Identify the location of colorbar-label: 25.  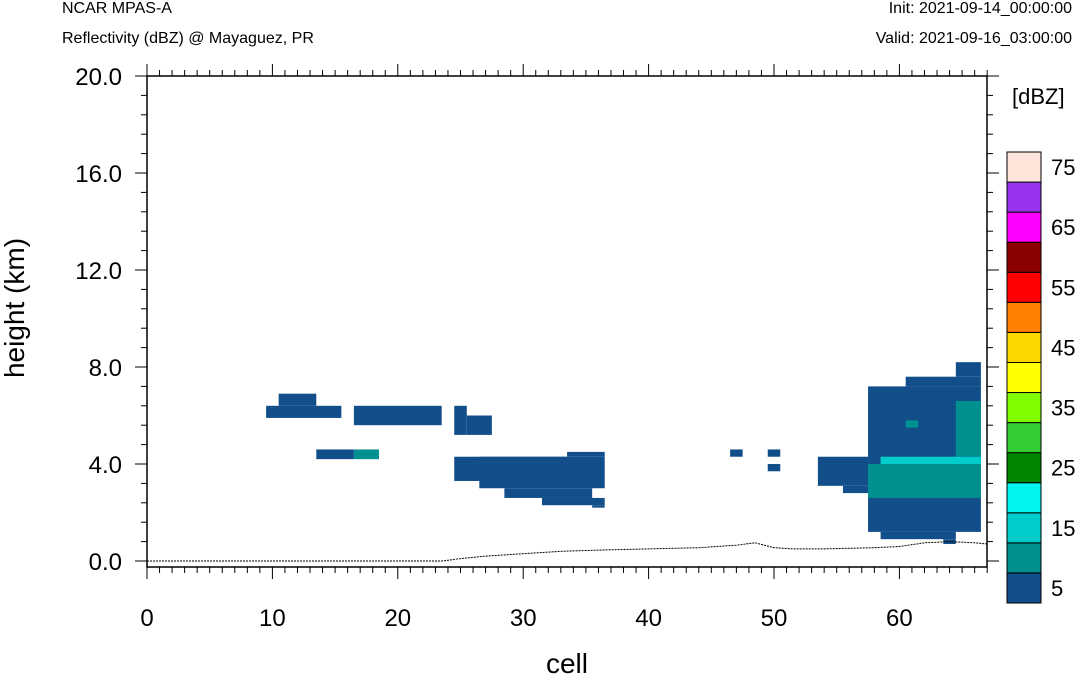
(1063, 468).